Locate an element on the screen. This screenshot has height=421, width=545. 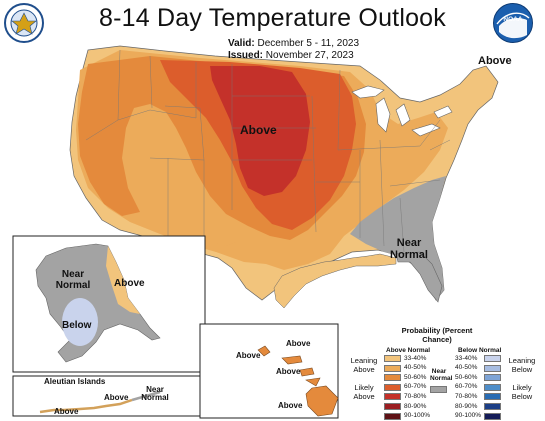
legend-below-bin-label: 70-80% is located at coordinates (466, 396).